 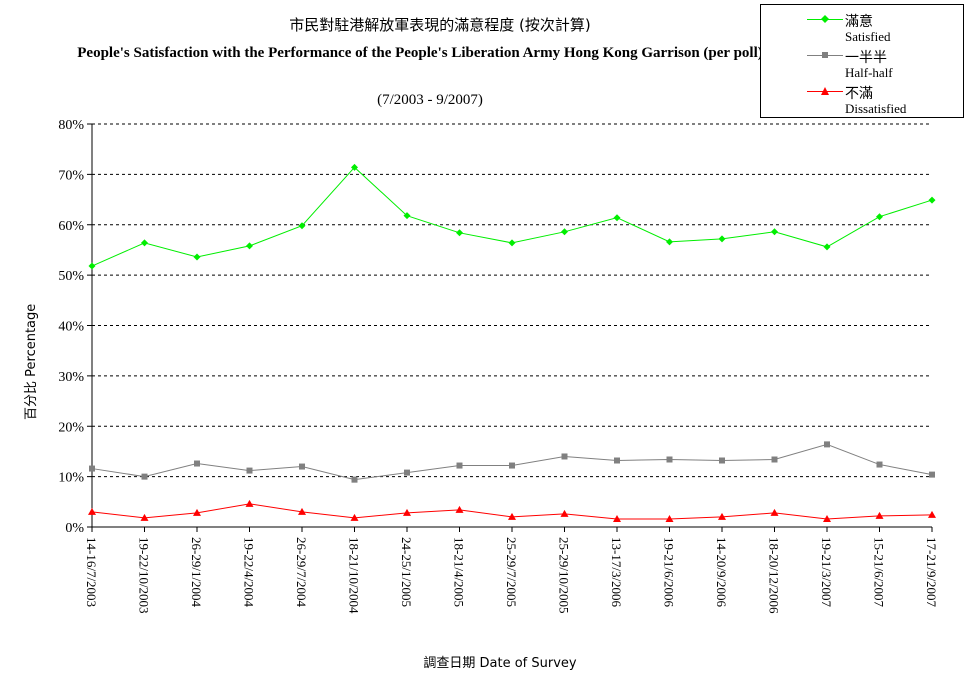 What do you see at coordinates (669, 572) in the screenshot?
I see `x-tick-label: 19-21/6/2006` at bounding box center [669, 572].